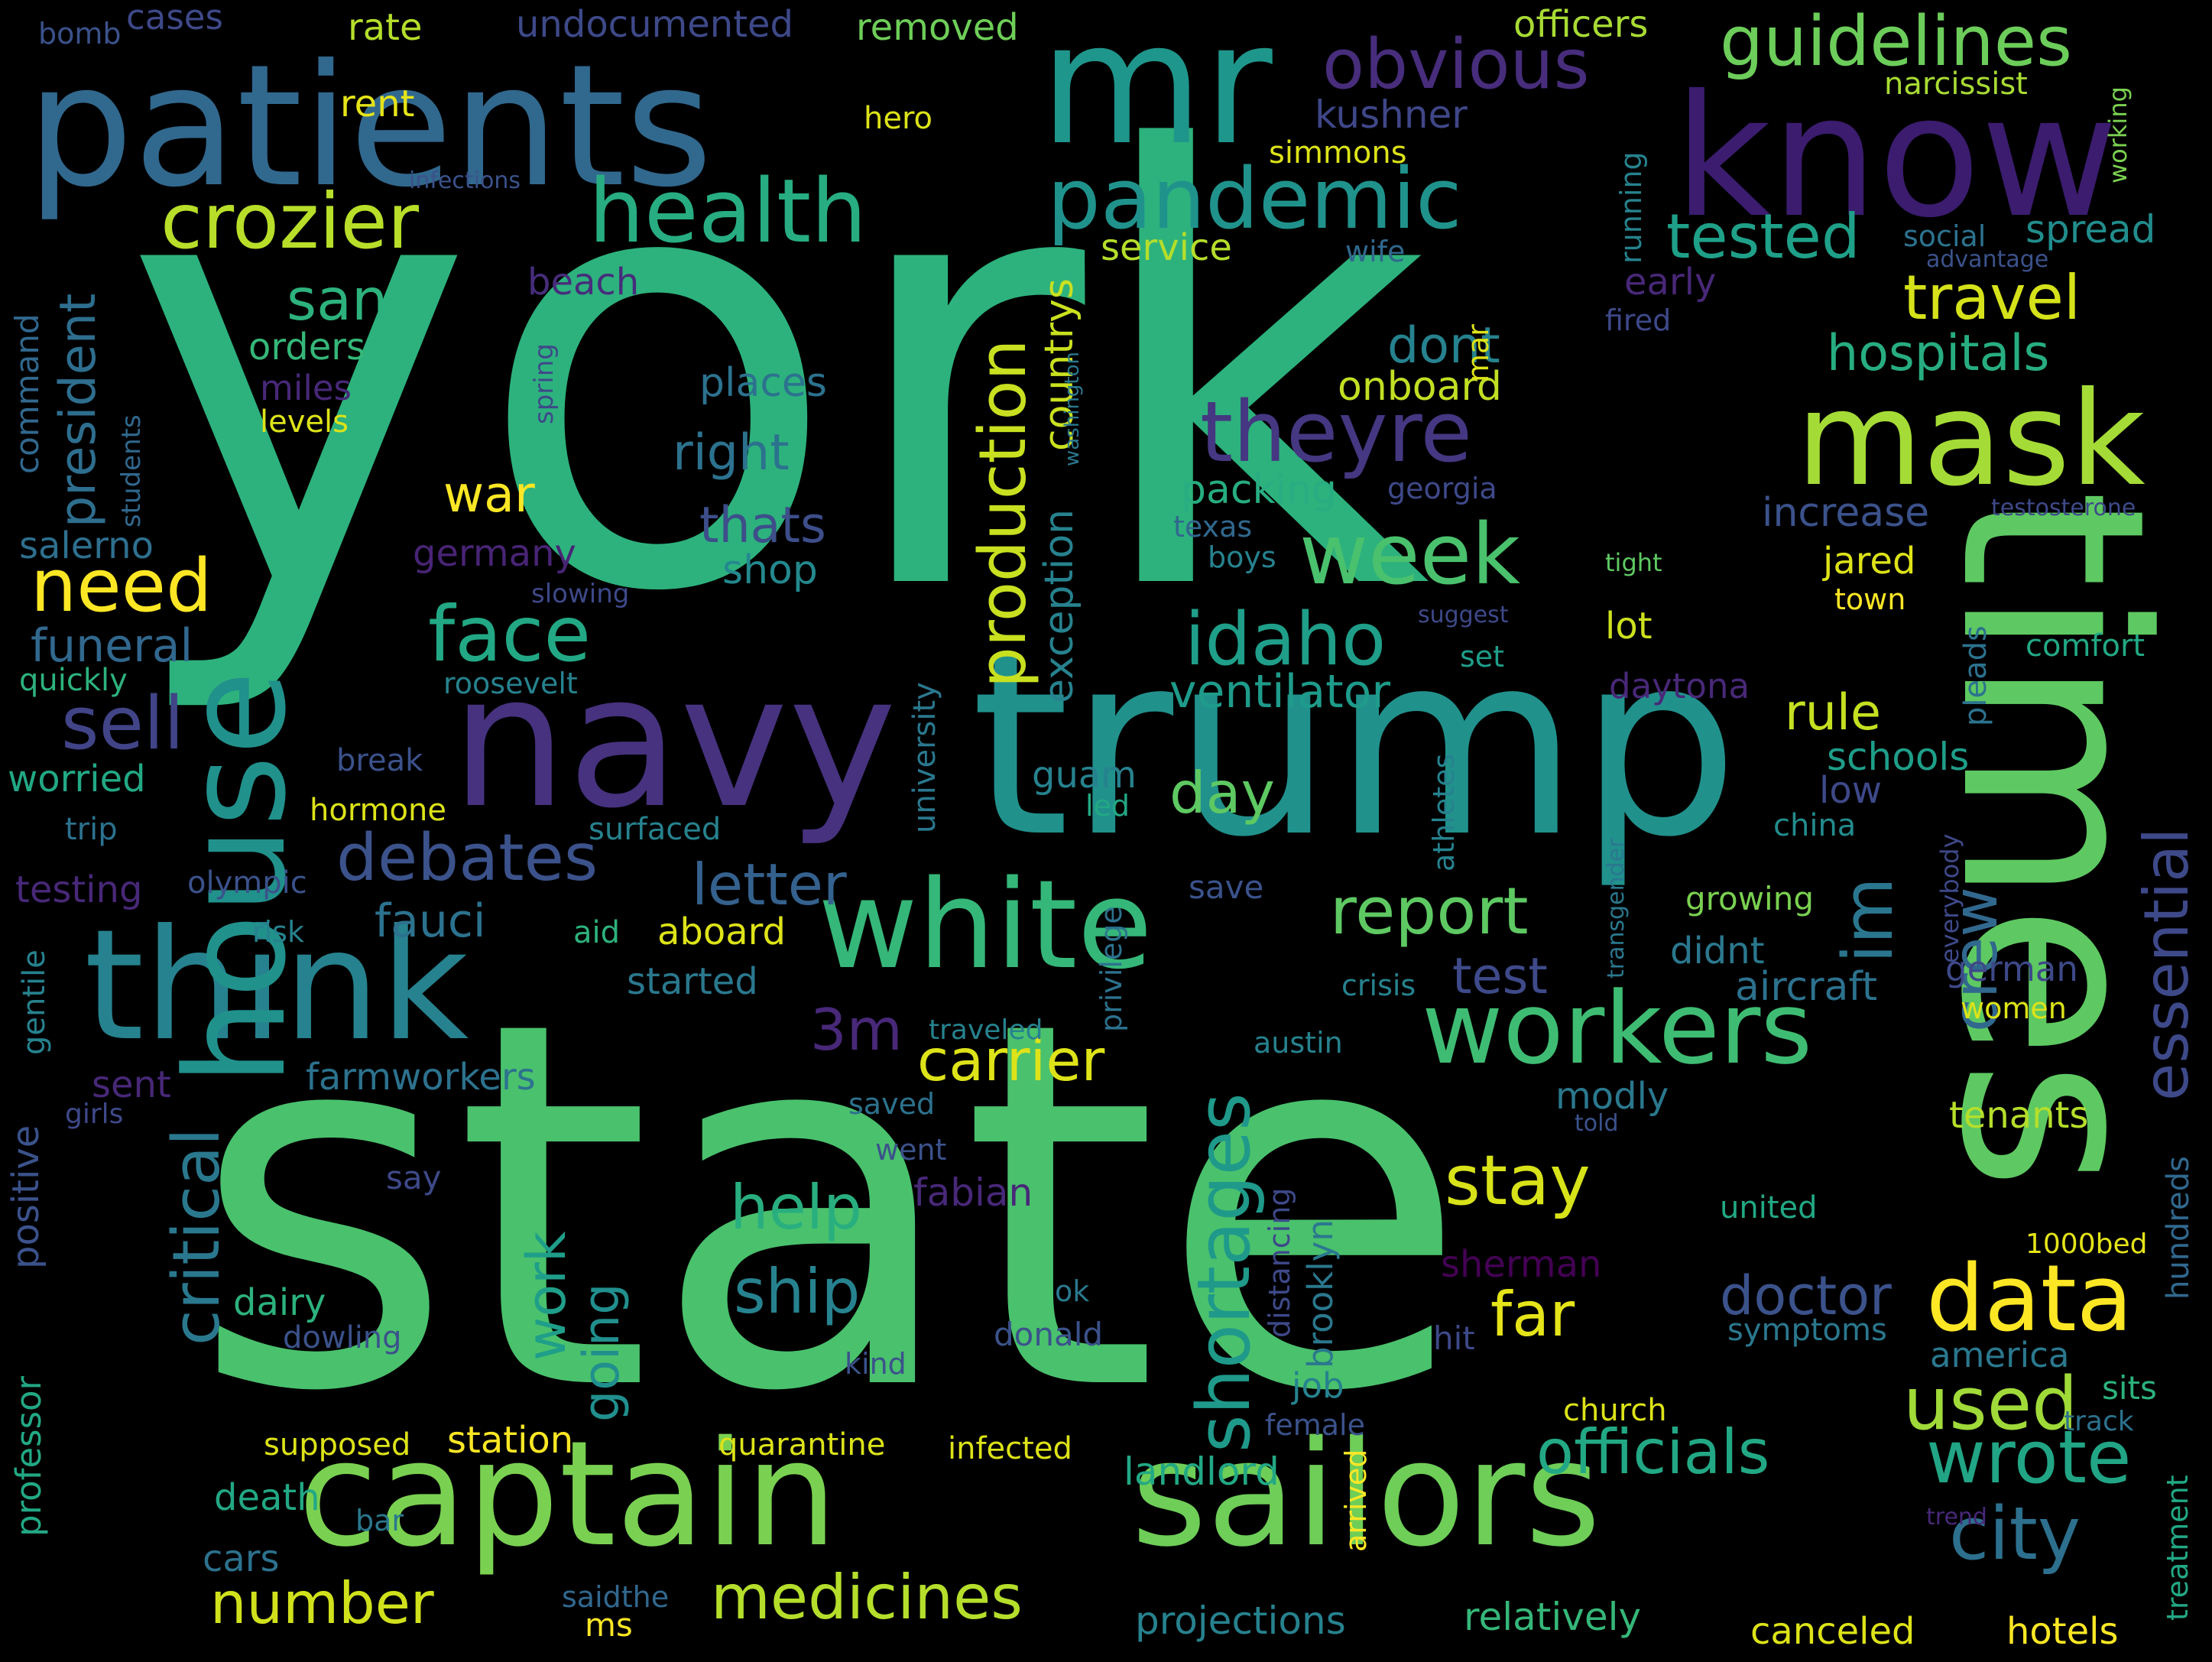  Describe the element at coordinates (379, 1520) in the screenshot. I see `word-bar: bar` at that location.